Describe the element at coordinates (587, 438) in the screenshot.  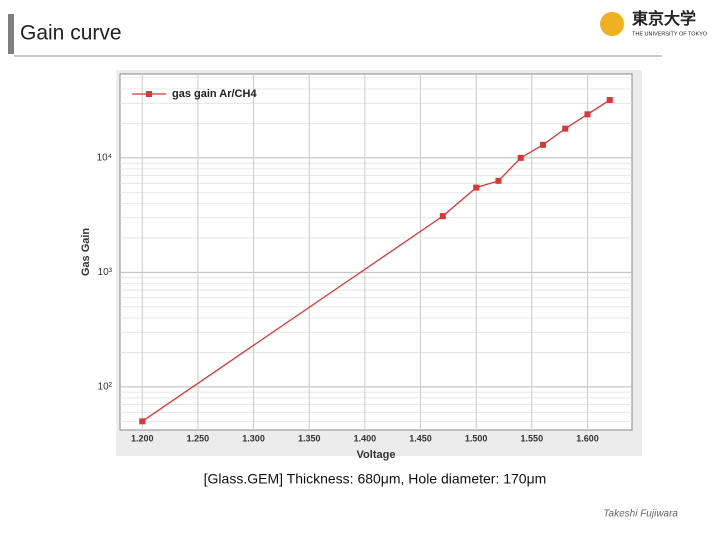
I see `x-tick-label: 1.600` at that location.